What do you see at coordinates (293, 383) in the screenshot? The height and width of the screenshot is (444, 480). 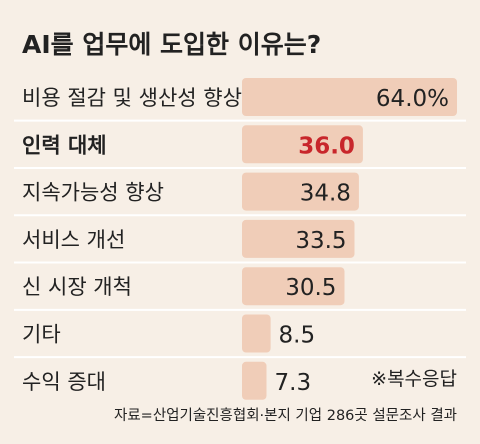 I see `value-label: 7.3` at bounding box center [293, 383].